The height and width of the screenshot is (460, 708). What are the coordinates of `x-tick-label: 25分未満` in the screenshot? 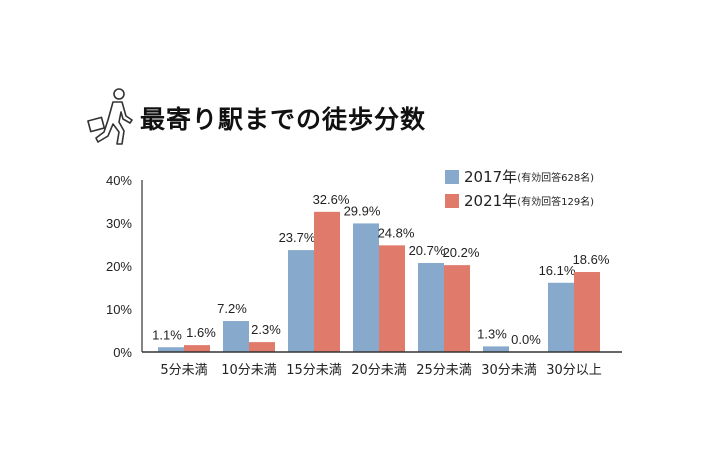 It's located at (444, 370).